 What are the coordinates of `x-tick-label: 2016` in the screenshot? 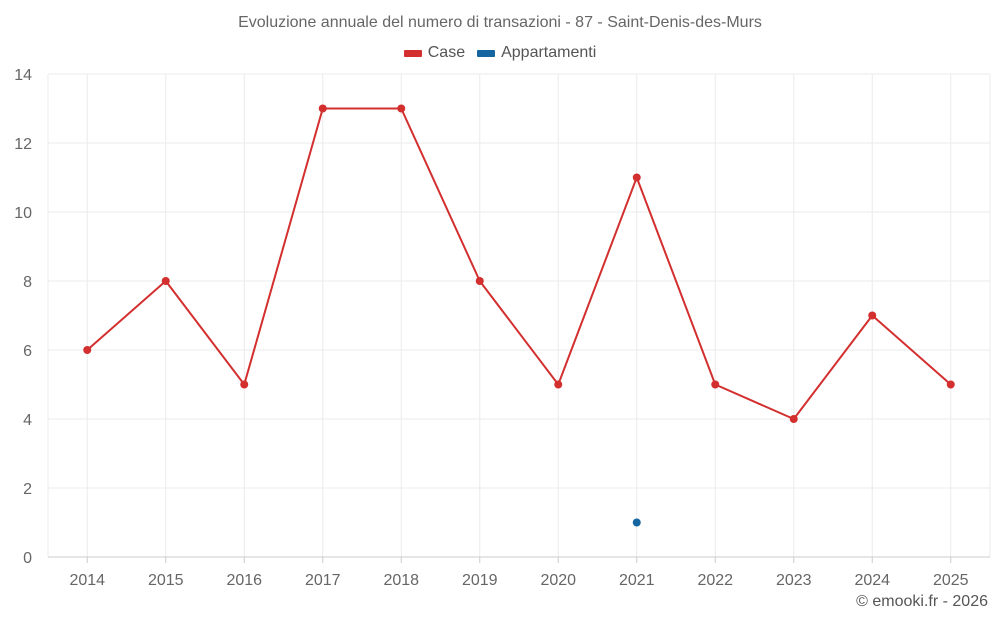 It's located at (244, 580).